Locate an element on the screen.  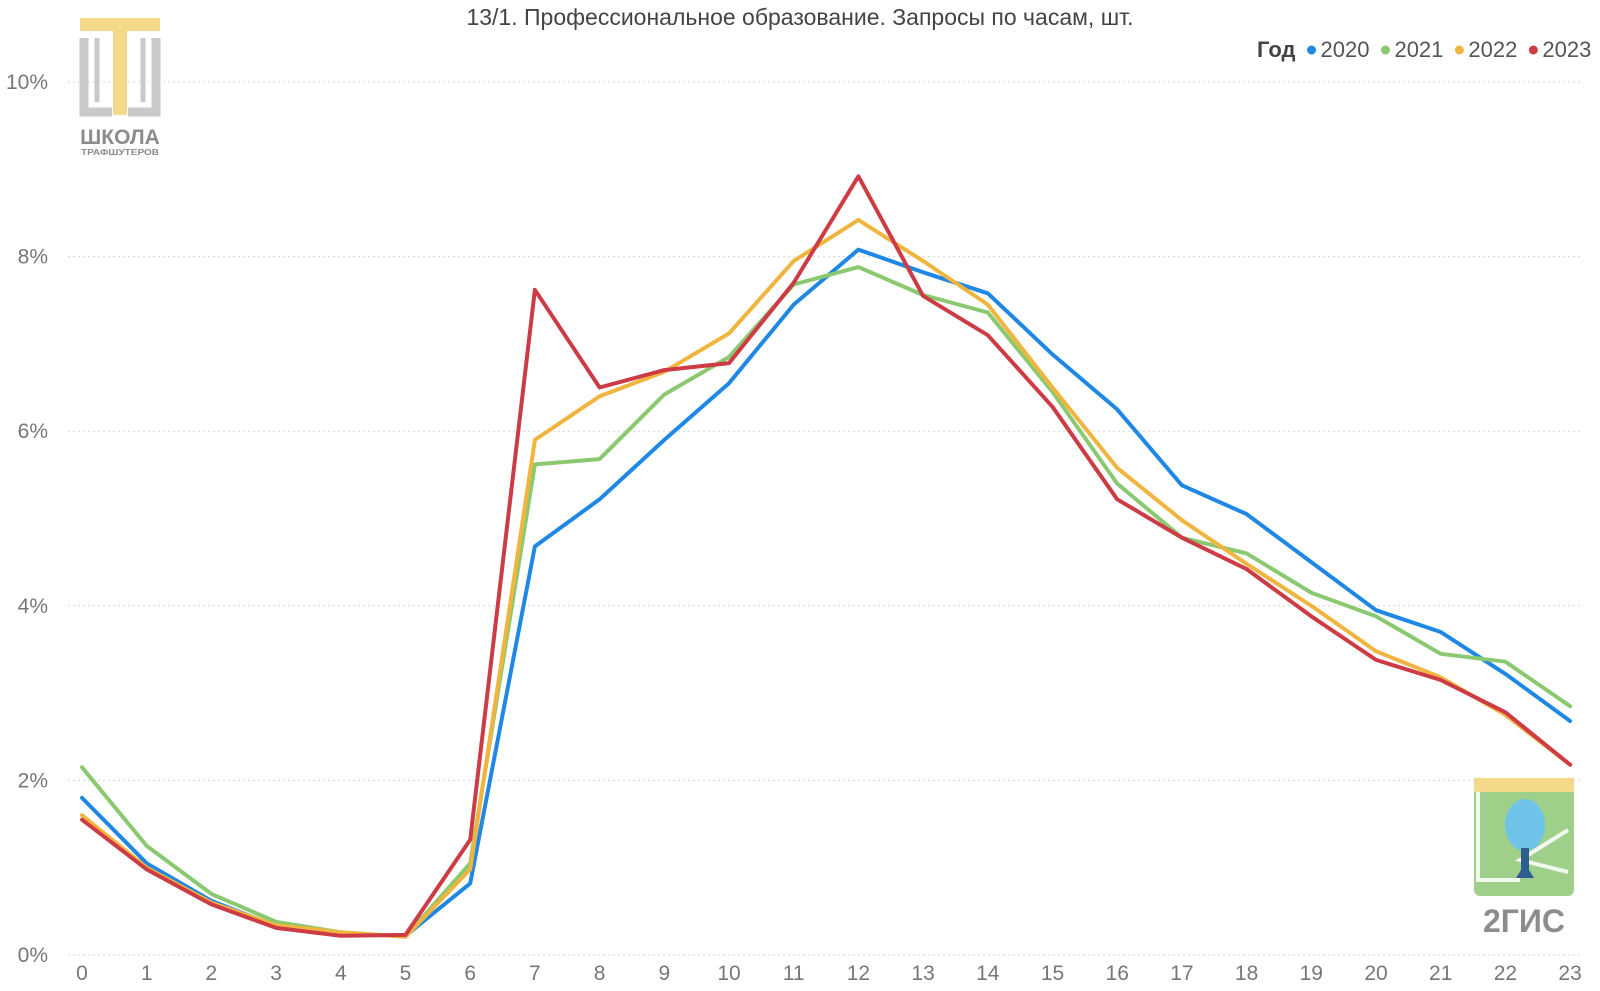
legend: Год 2020 2021 2022 2023 is located at coordinates (1424, 49).